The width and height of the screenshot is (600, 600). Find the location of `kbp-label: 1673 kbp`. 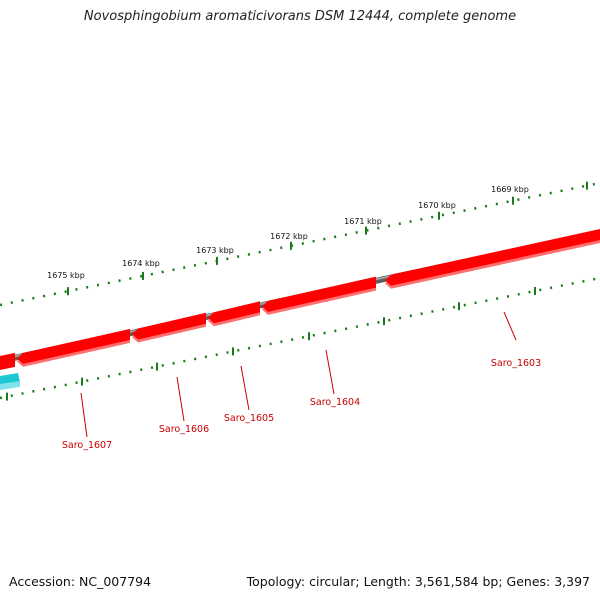

kbp-label: 1673 kbp is located at coordinates (215, 250).